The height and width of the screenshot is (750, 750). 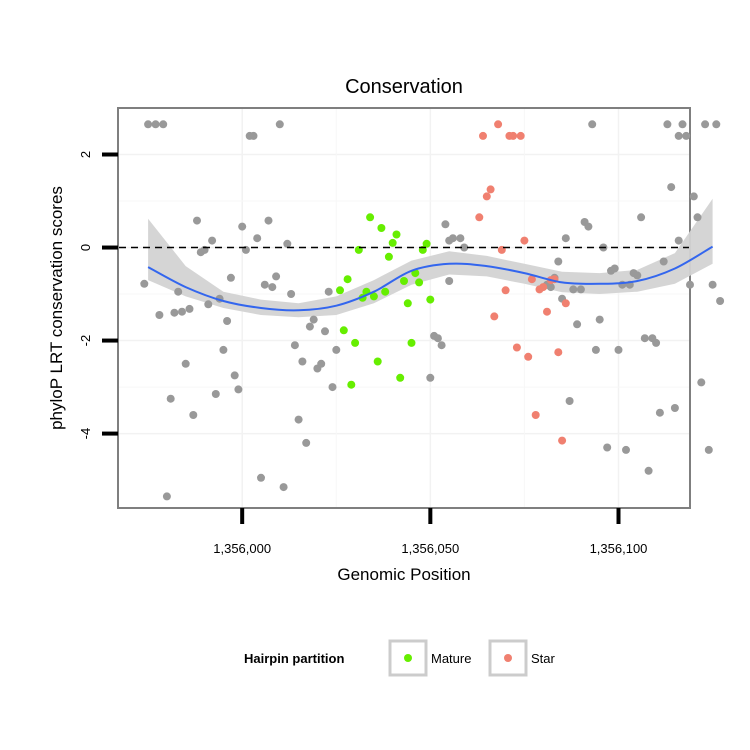 I want to click on legend-label-star: Star, so click(x=543, y=658).